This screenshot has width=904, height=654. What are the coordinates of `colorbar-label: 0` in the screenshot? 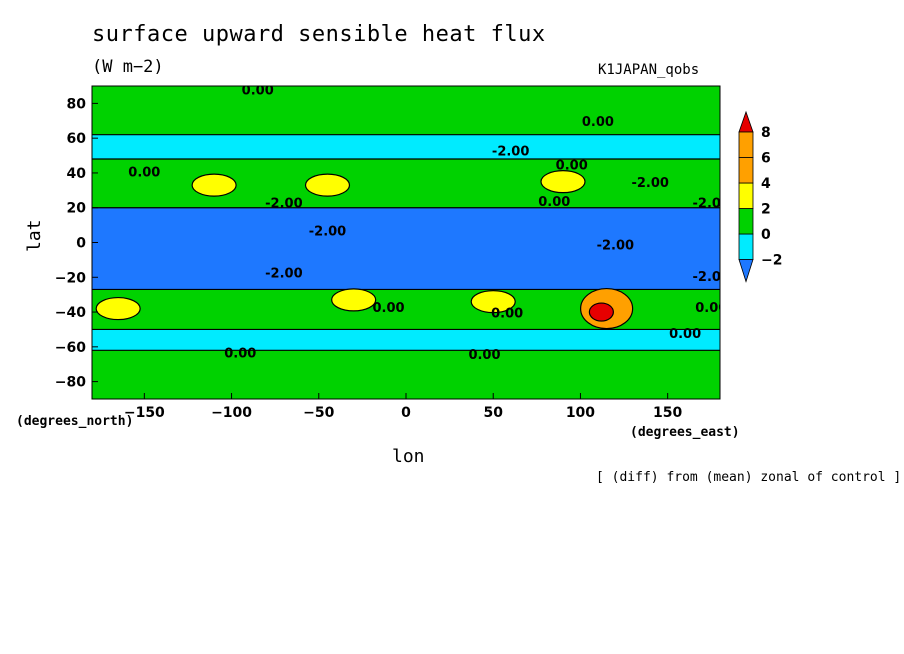 It's located at (766, 235).